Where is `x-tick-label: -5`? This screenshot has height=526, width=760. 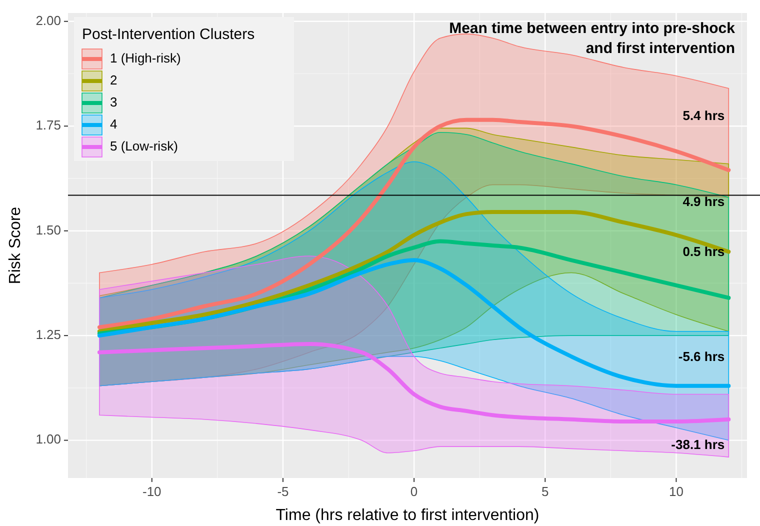 x-tick-label: -5 is located at coordinates (283, 491).